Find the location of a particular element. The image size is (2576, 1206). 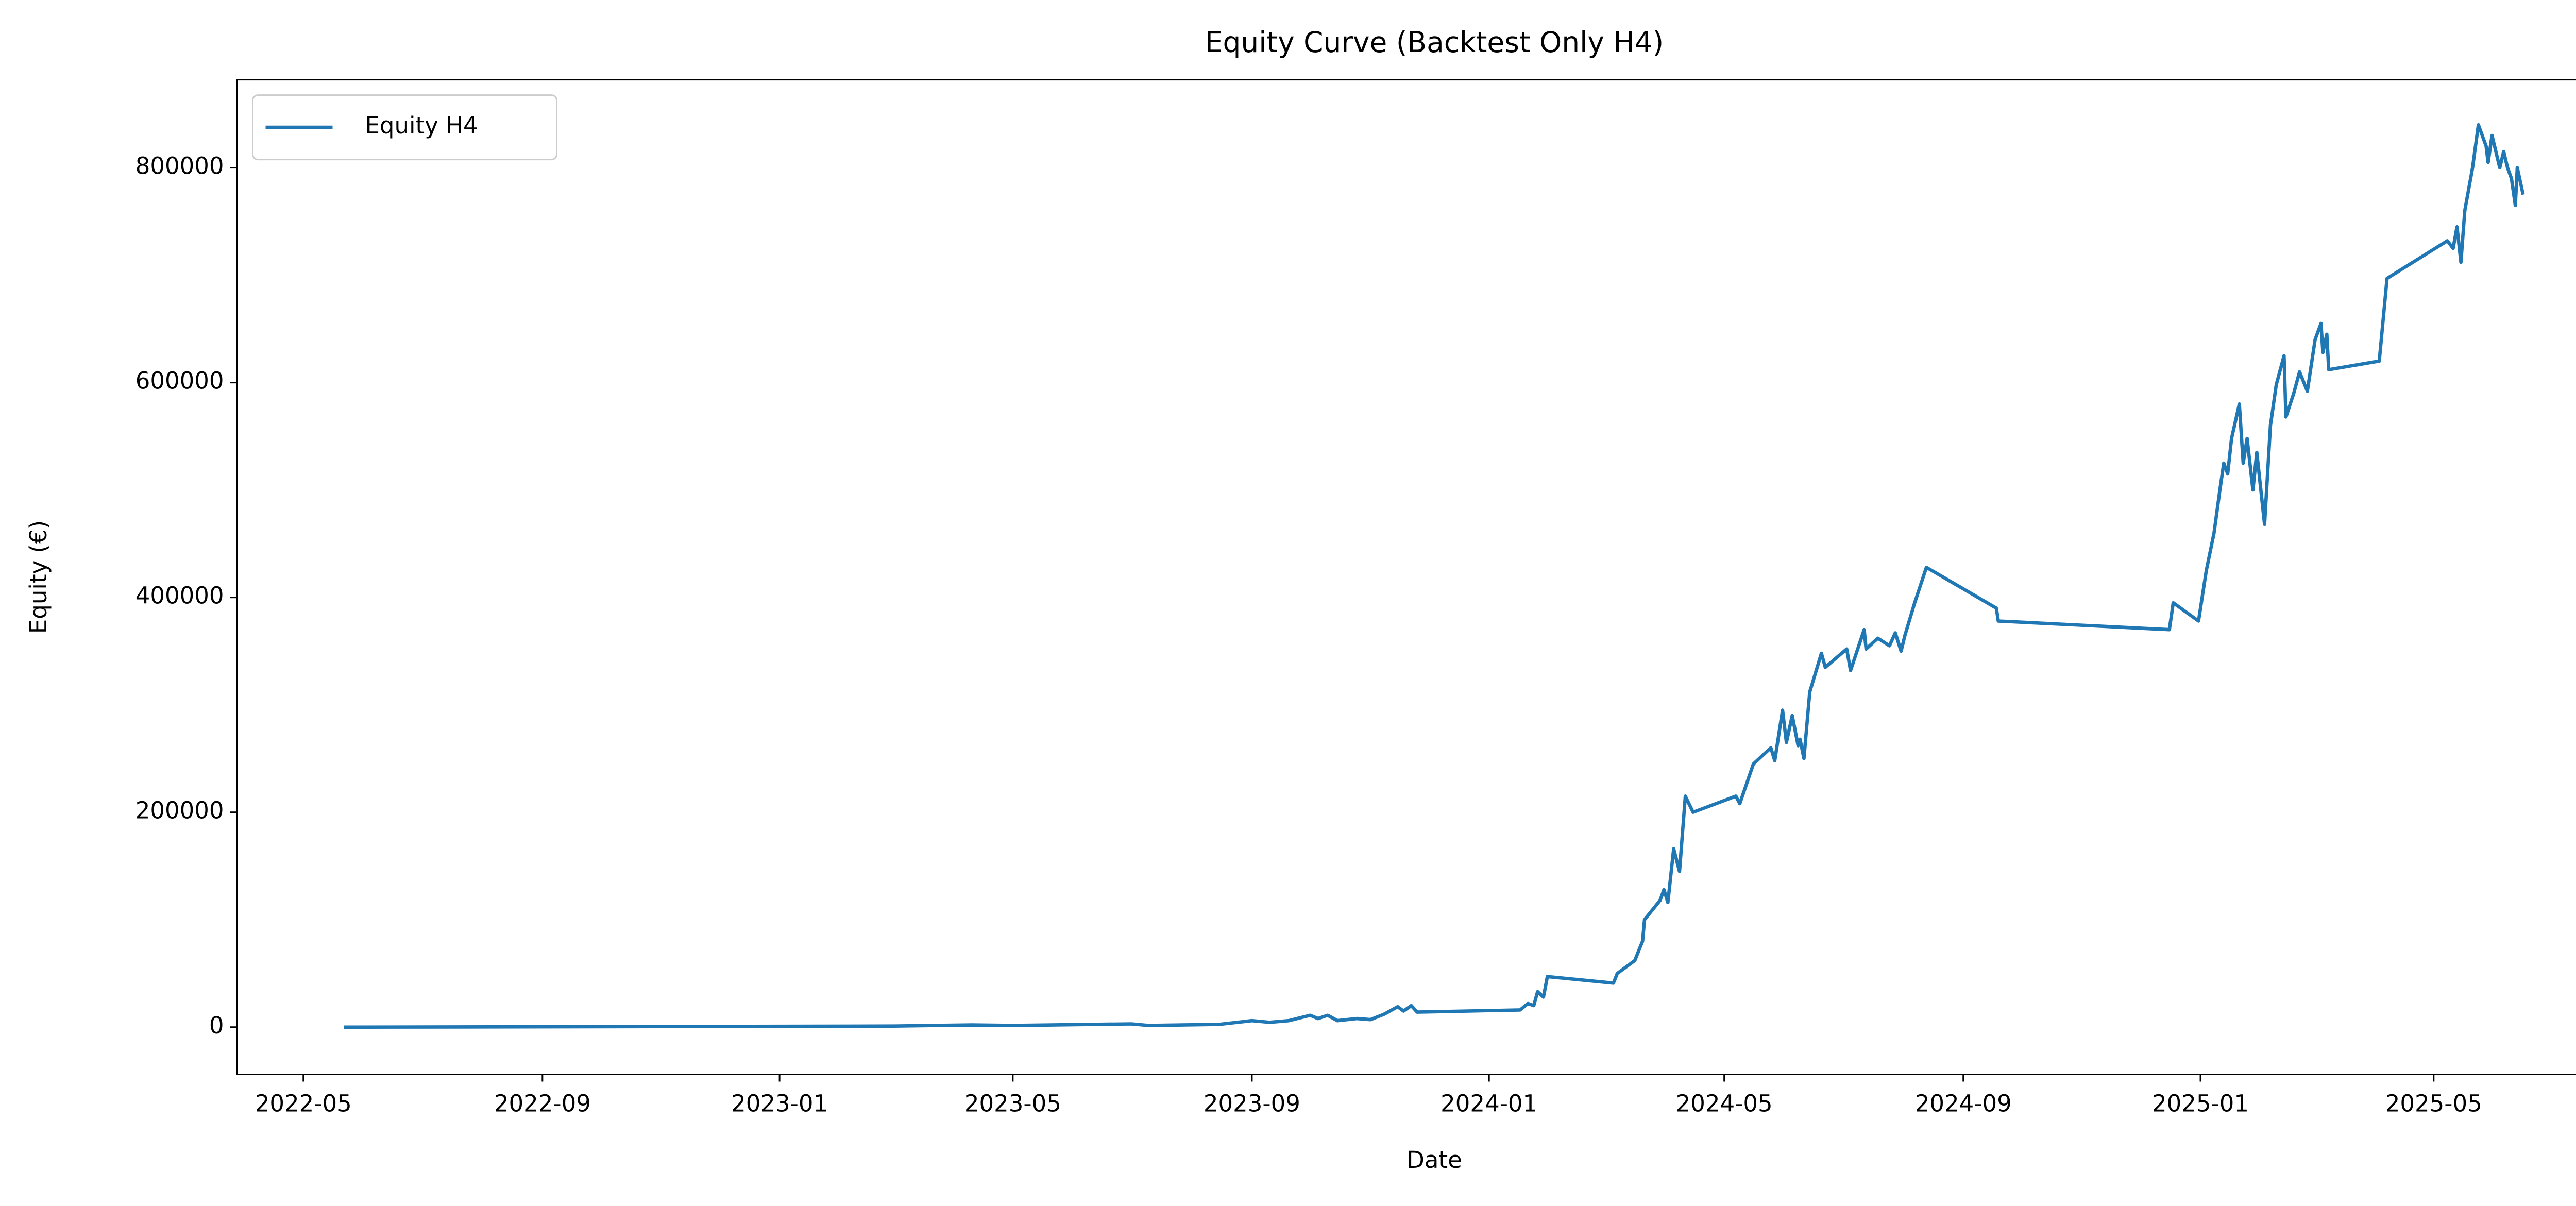

y-tick-label: 400000 is located at coordinates (180, 595).